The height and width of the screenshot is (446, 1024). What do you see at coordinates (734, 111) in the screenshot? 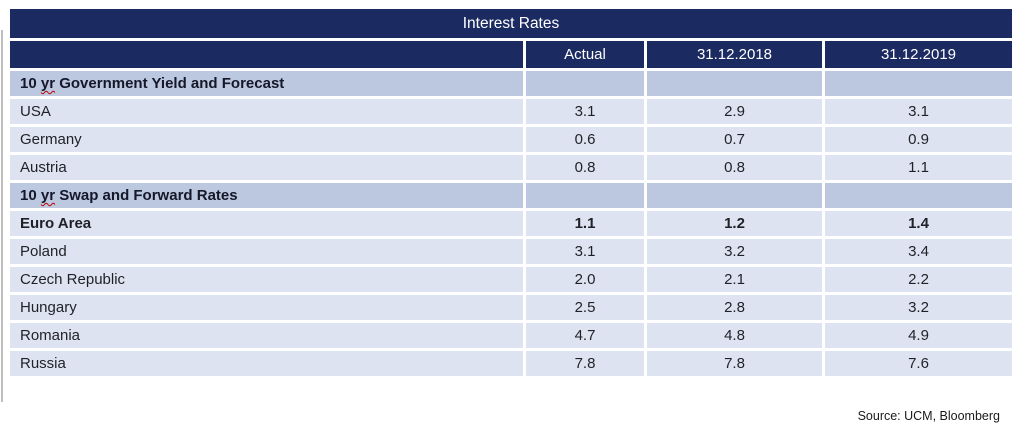
I see `cell-2018: 2.9` at bounding box center [734, 111].